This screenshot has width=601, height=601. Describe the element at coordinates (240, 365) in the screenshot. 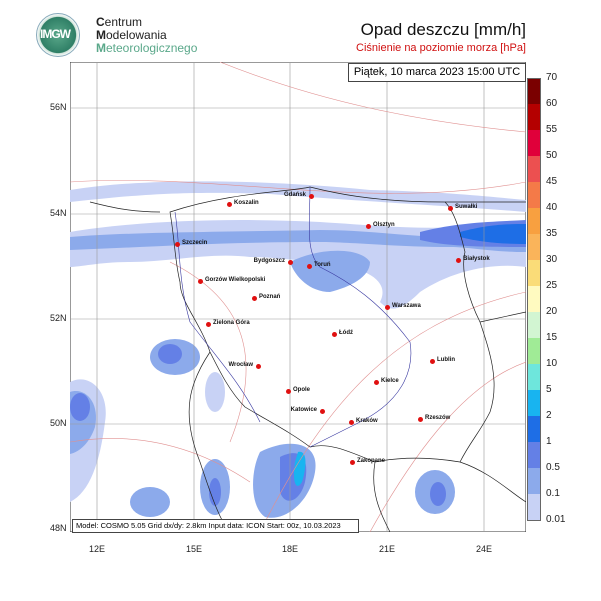

I see `city-label: Wrocław` at that location.